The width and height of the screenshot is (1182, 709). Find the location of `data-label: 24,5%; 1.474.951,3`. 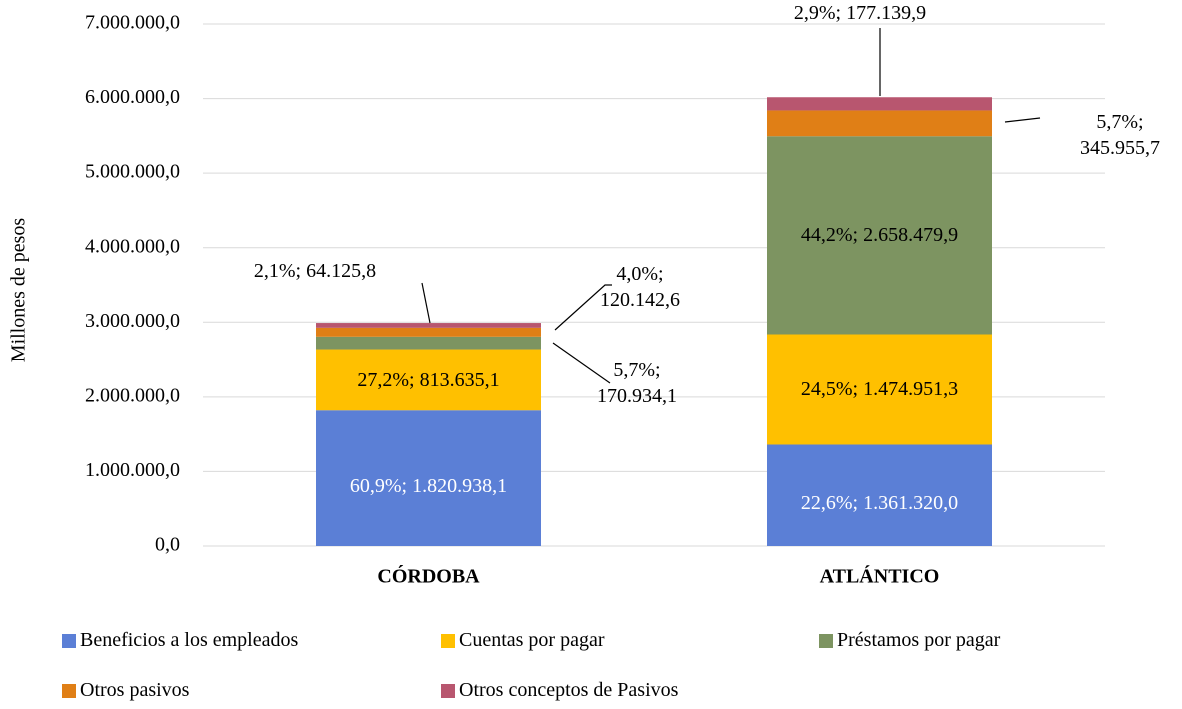

data-label: 24,5%; 1.474.951,3 is located at coordinates (879, 389).